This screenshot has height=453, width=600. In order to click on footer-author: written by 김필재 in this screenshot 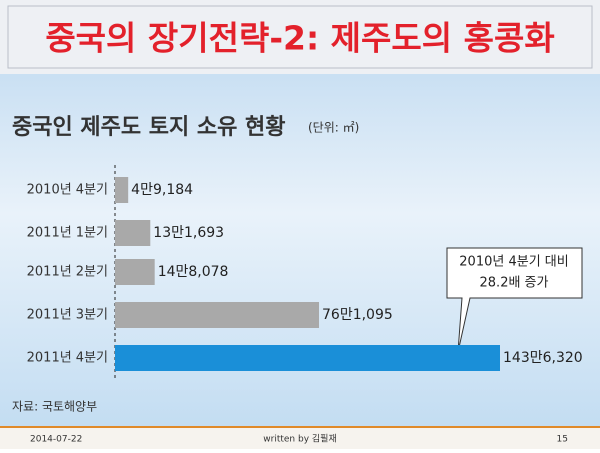, I will do `click(299, 439)`.